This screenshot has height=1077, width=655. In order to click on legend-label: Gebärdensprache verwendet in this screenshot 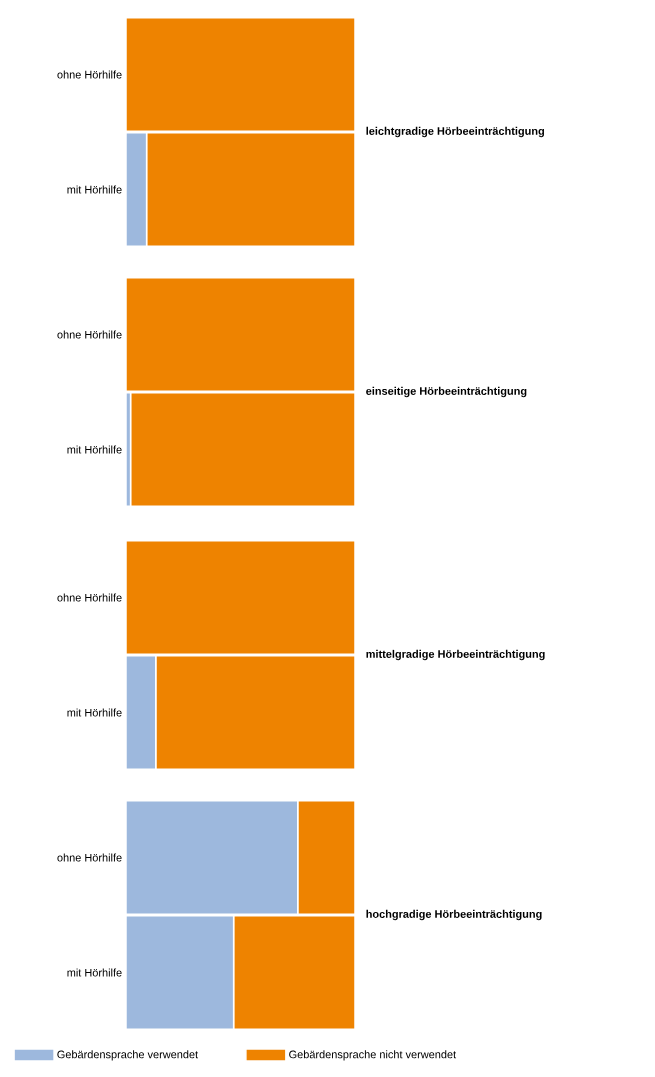, I will do `click(128, 1055)`.